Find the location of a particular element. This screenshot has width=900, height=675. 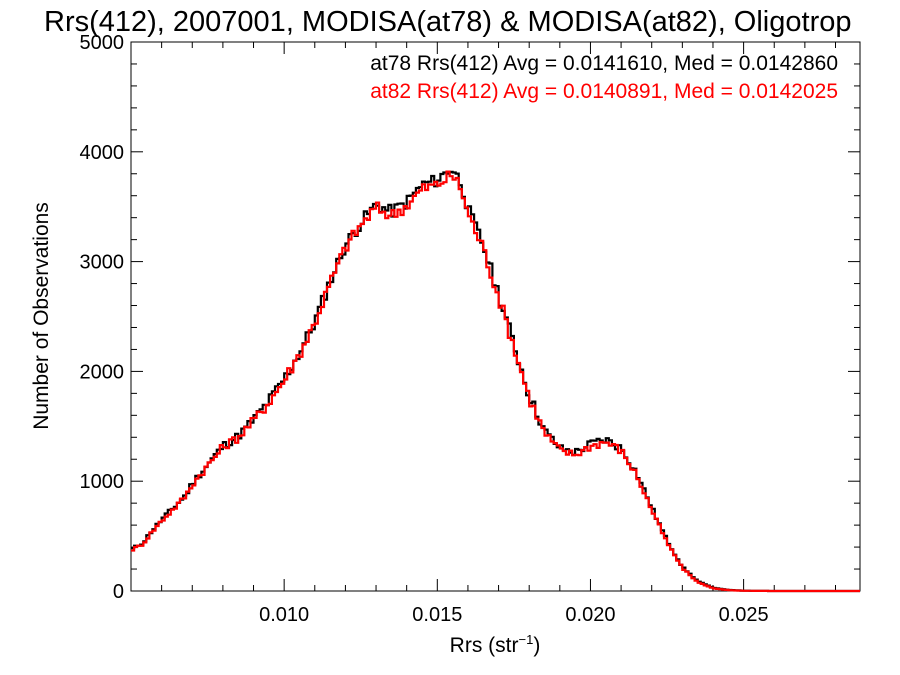

x-tick-label: 0.020 is located at coordinates (590, 615).